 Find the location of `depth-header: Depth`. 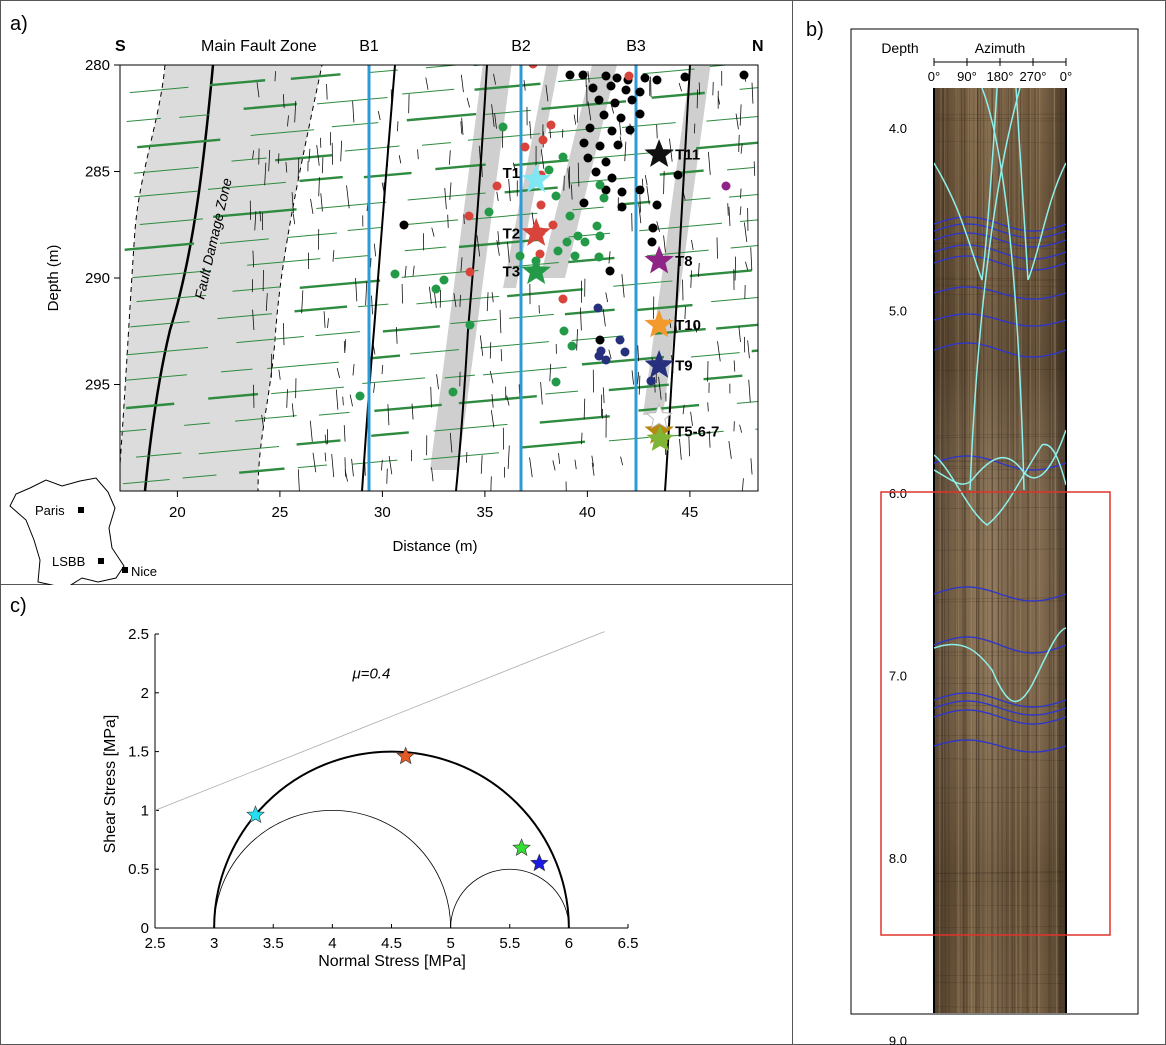

depth-header: Depth is located at coordinates (899, 48).